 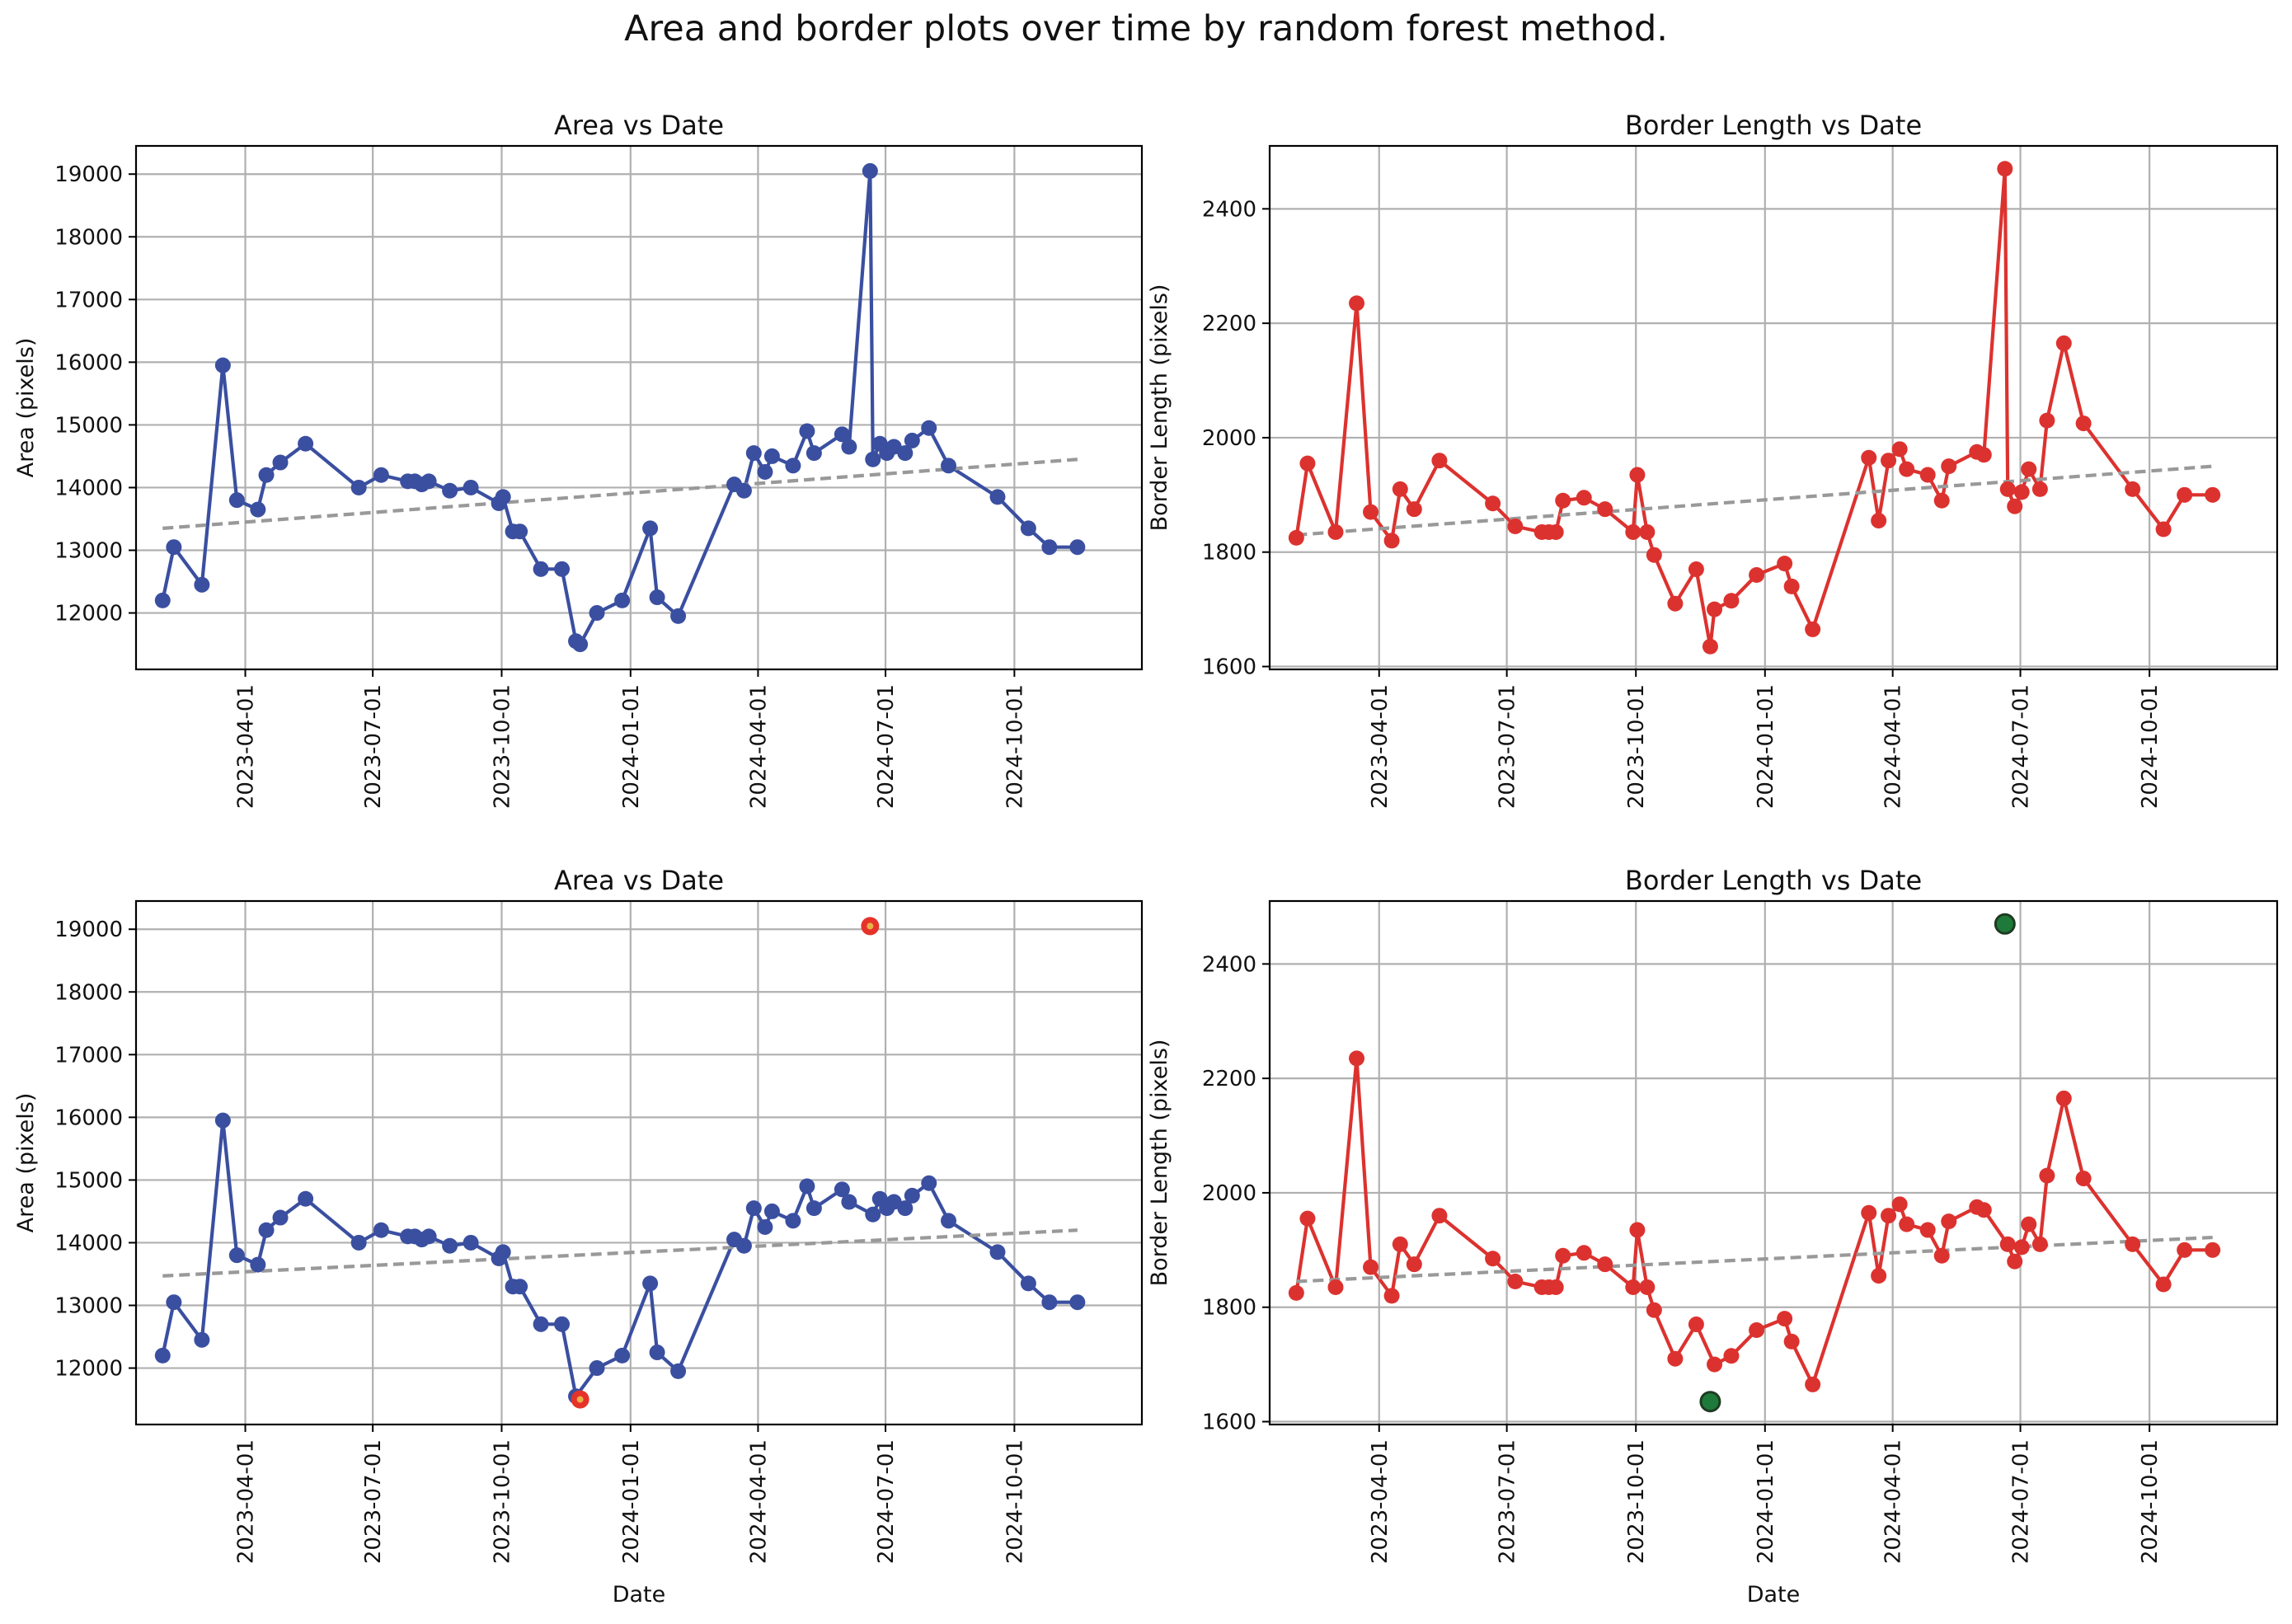 What do you see at coordinates (886, 1502) in the screenshot?
I see `x-tick-label: 2024-07-01` at bounding box center [886, 1502].